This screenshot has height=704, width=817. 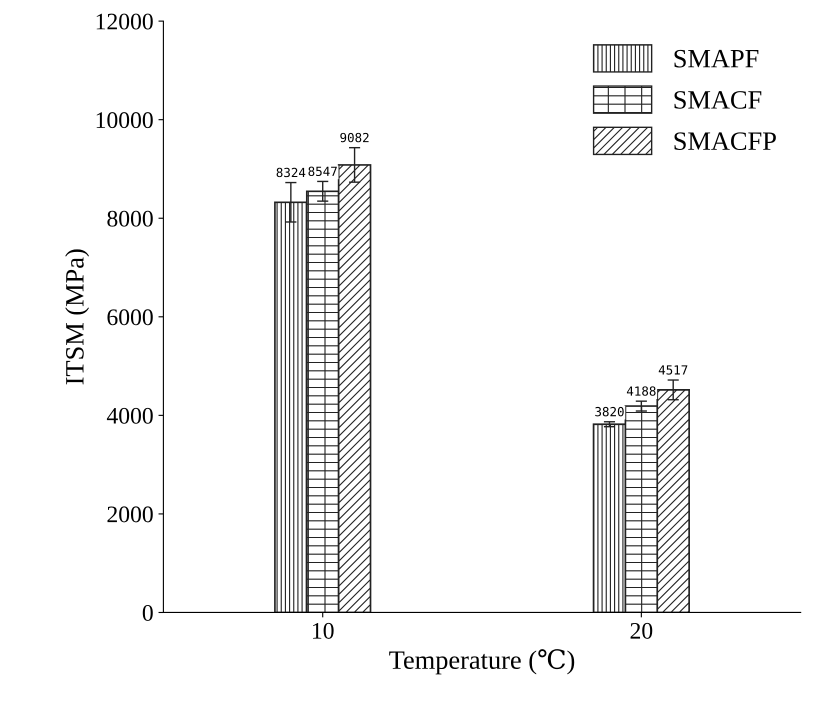 What do you see at coordinates (322, 171) in the screenshot?
I see `data-label: 8547` at bounding box center [322, 171].